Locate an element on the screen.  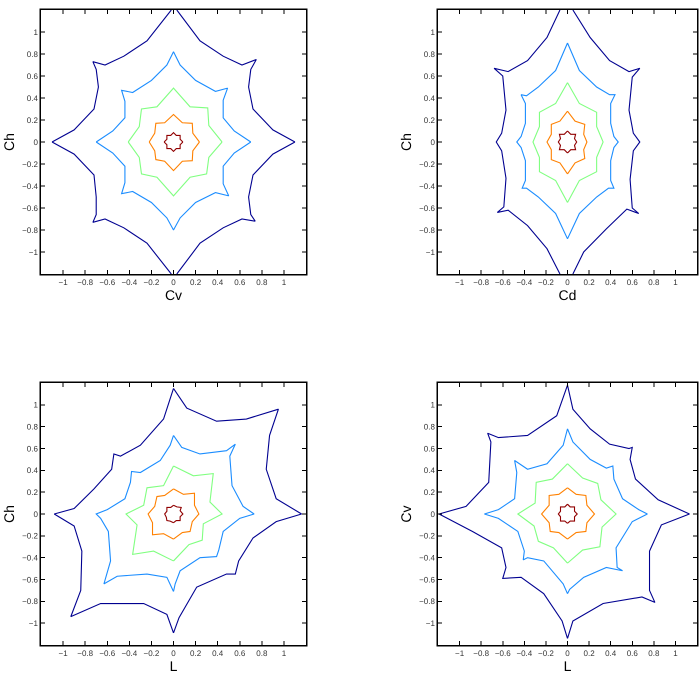
x-axis-title: Cv is located at coordinates (173, 295).